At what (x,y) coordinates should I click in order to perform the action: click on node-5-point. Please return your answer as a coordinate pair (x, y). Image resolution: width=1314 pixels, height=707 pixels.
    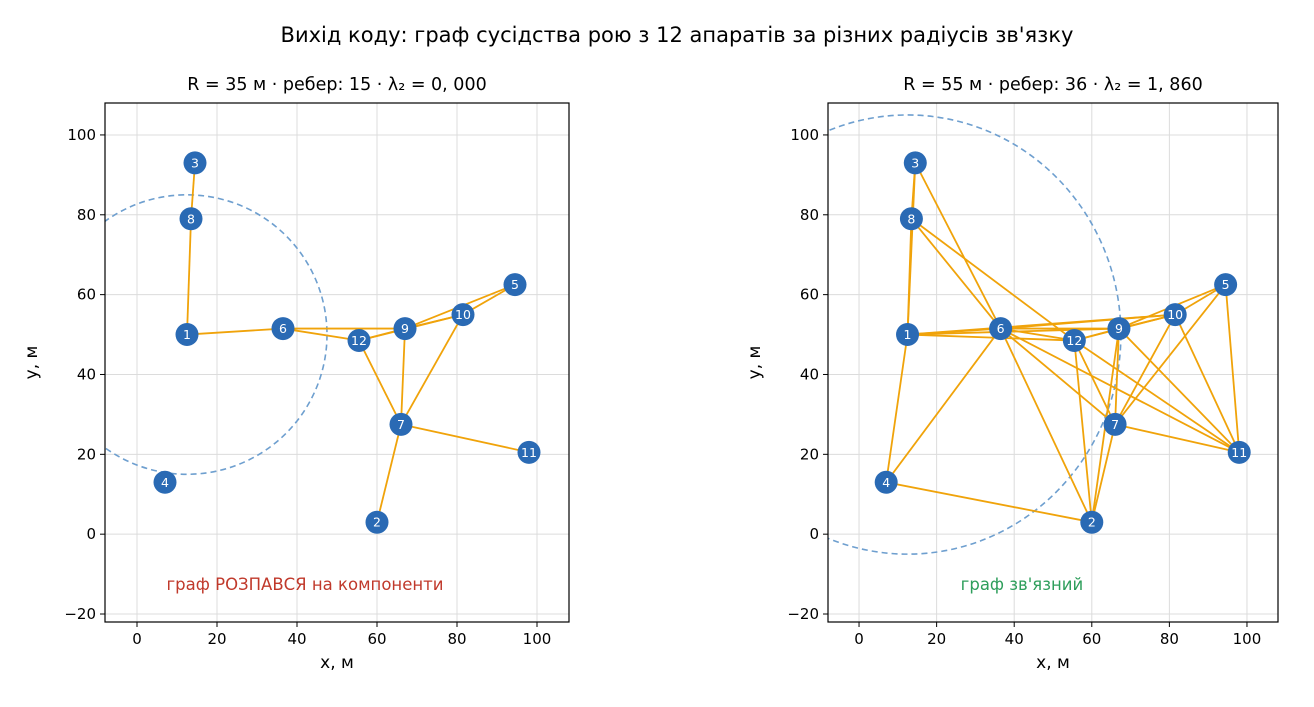
    Looking at the image, I should click on (1226, 285).